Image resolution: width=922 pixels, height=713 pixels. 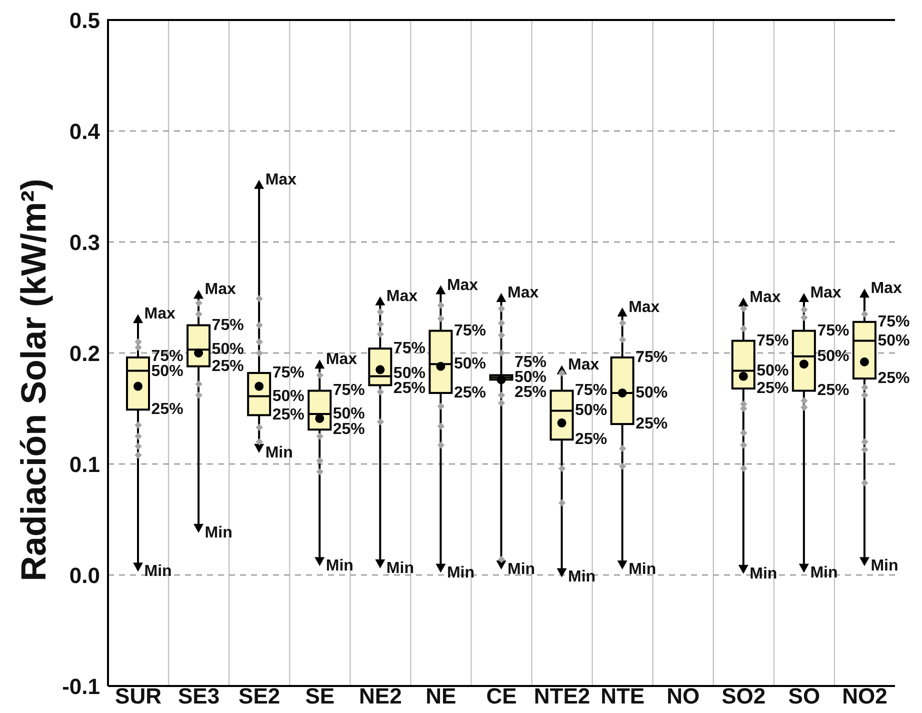 What do you see at coordinates (138, 696) in the screenshot?
I see `x-tick-label: SUR` at bounding box center [138, 696].